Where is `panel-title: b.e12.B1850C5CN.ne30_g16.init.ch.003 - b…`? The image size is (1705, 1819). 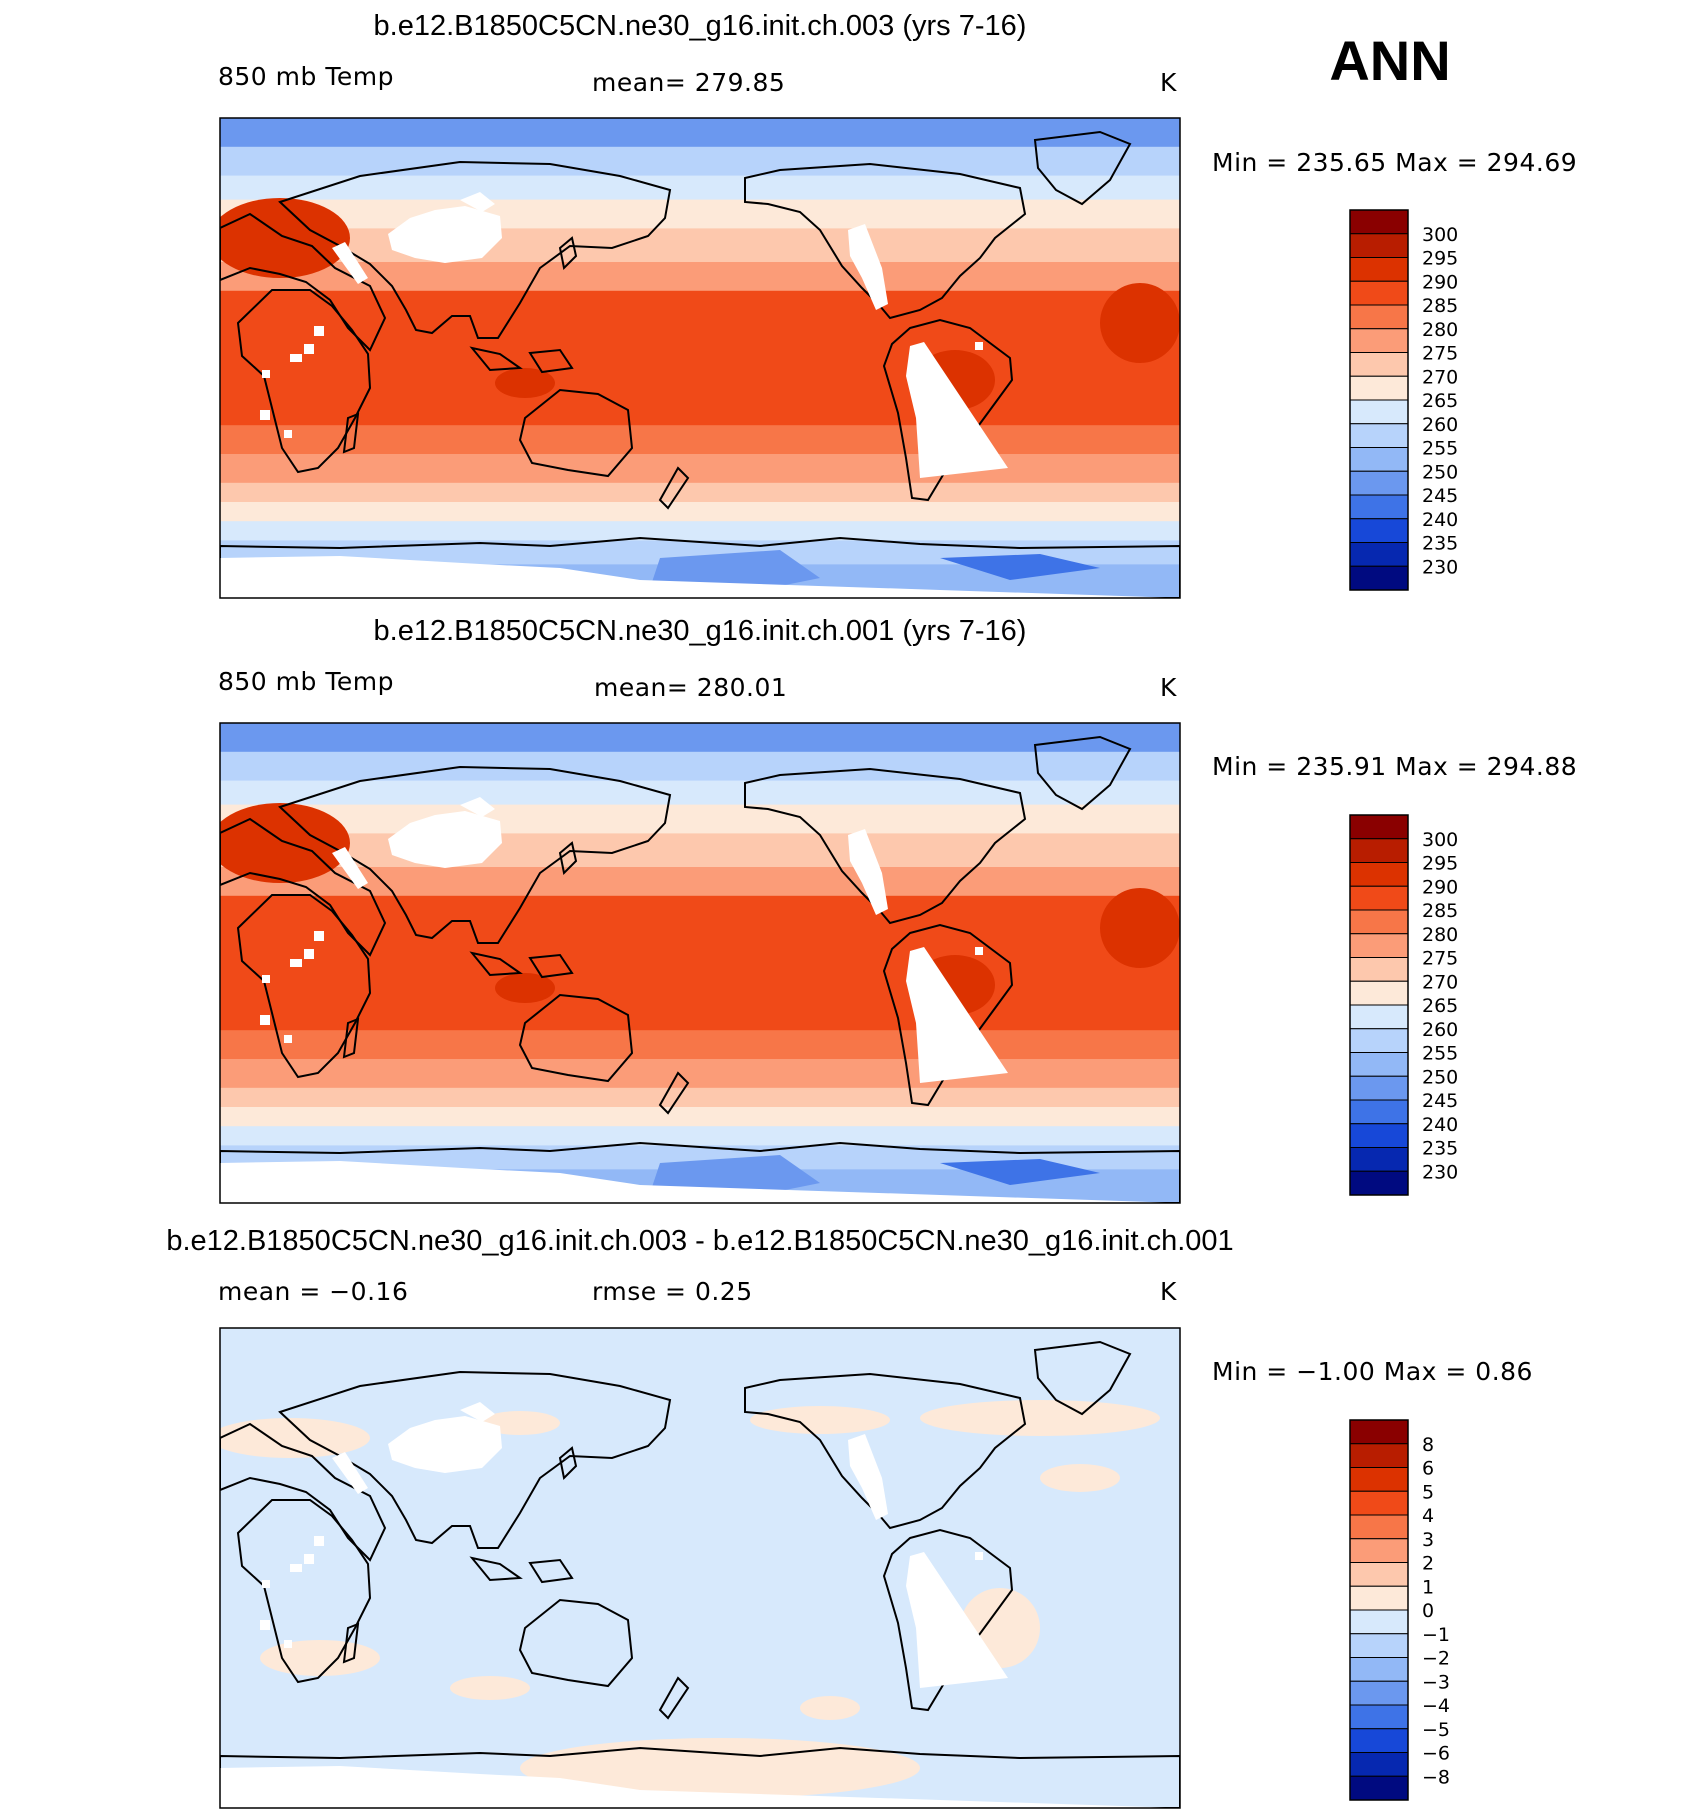 panel-title: b.e12.B1850C5CN.ne30_g16.init.ch.003 - b… is located at coordinates (700, 1241).